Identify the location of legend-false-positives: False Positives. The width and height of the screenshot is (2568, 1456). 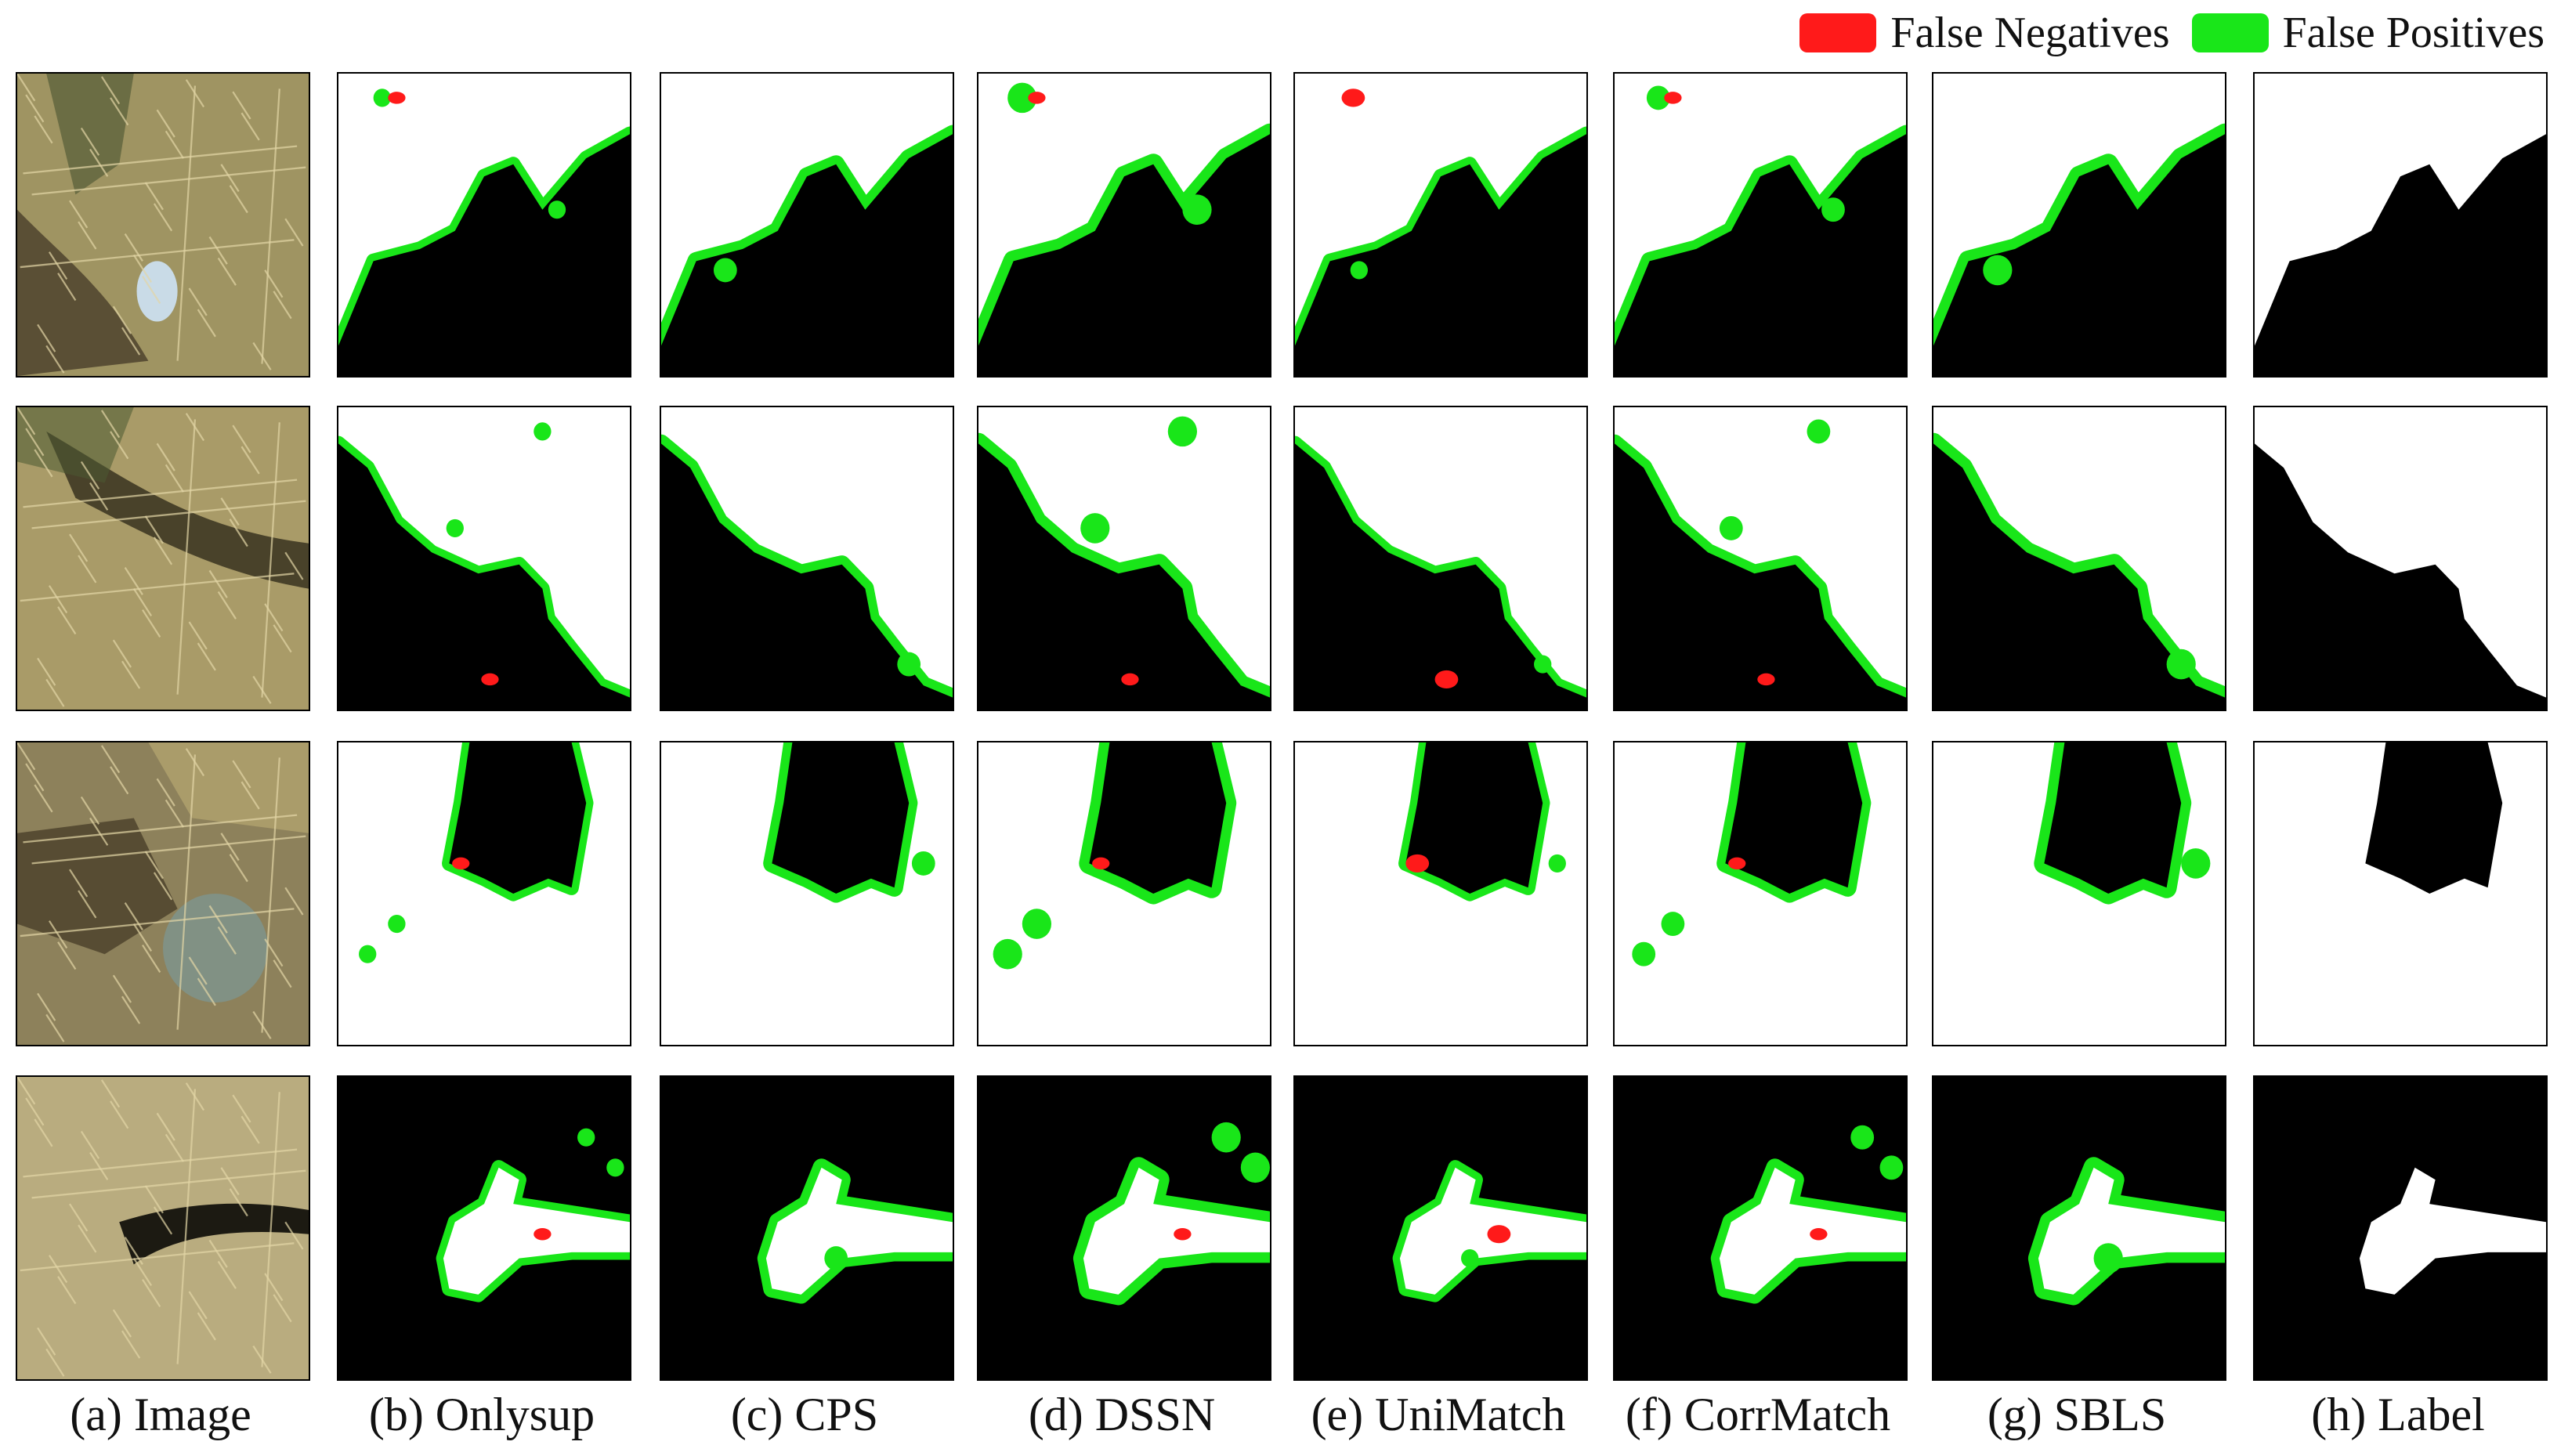
(2367, 33).